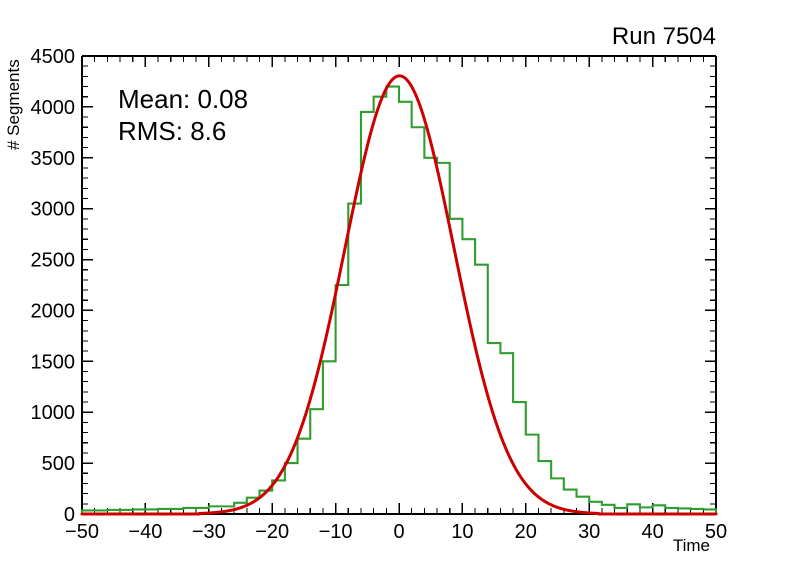  What do you see at coordinates (462, 532) in the screenshot?
I see `tick-label: 10` at bounding box center [462, 532].